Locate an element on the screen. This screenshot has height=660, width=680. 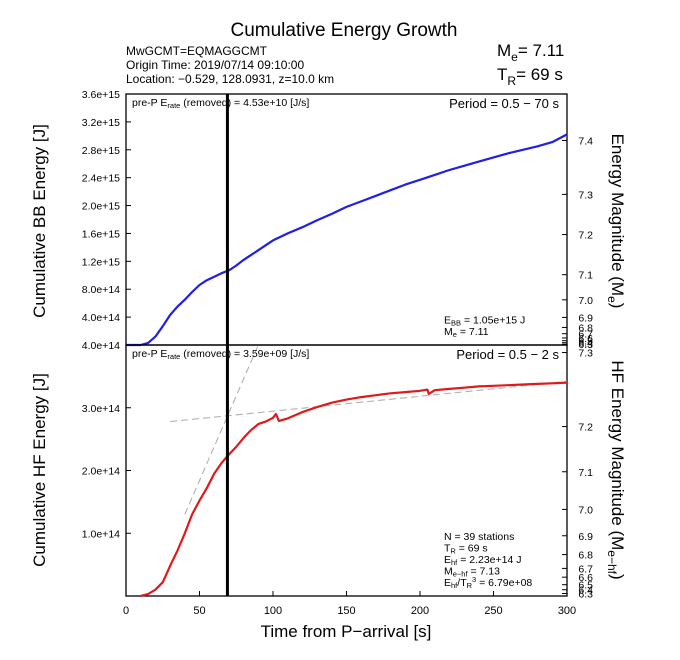
bb-right-tick-label: 6.4 is located at coordinates (585, 344).